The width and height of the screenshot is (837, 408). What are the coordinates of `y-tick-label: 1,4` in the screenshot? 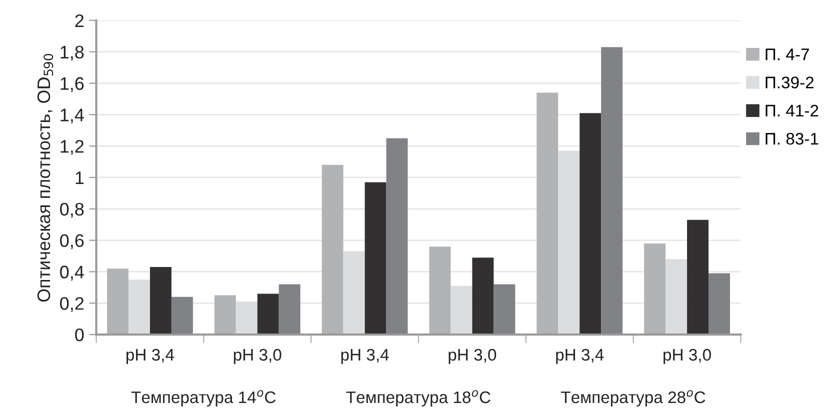 It's located at (72, 116).